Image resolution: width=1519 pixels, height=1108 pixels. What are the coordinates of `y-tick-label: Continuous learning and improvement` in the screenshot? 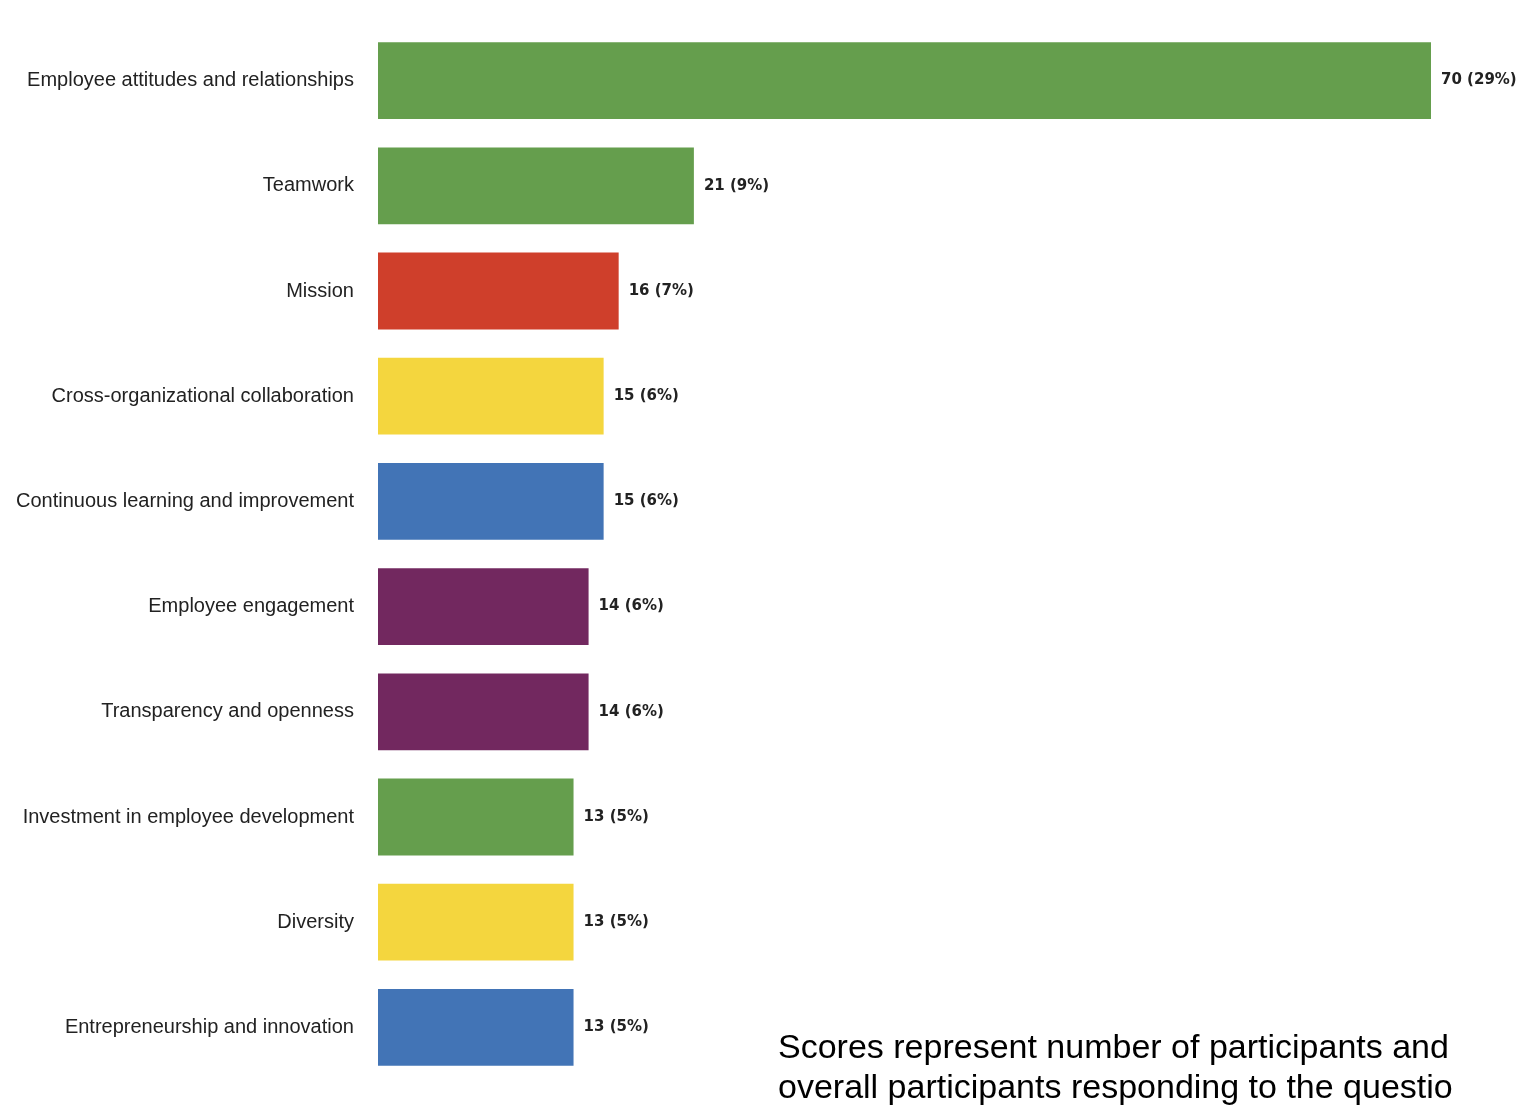 It's located at (185, 499).